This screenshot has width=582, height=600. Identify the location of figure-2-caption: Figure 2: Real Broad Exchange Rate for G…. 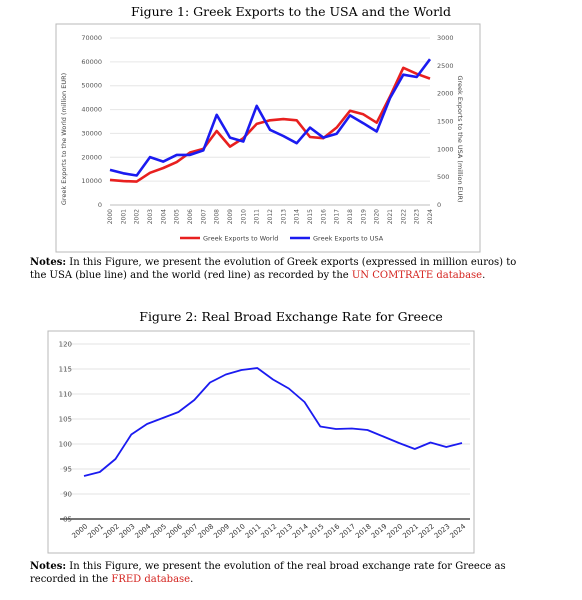
(291, 316).